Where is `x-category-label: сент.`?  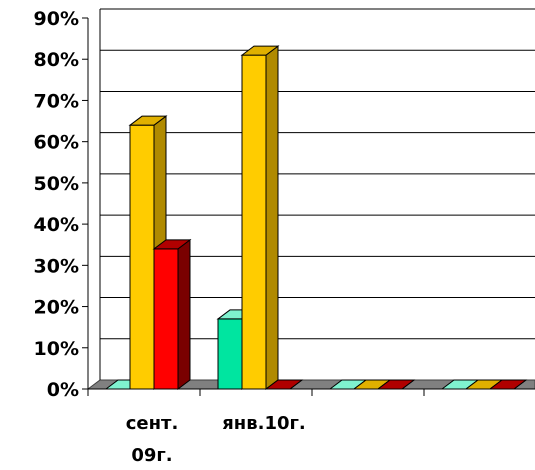 x-category-label: сент. is located at coordinates (152, 423).